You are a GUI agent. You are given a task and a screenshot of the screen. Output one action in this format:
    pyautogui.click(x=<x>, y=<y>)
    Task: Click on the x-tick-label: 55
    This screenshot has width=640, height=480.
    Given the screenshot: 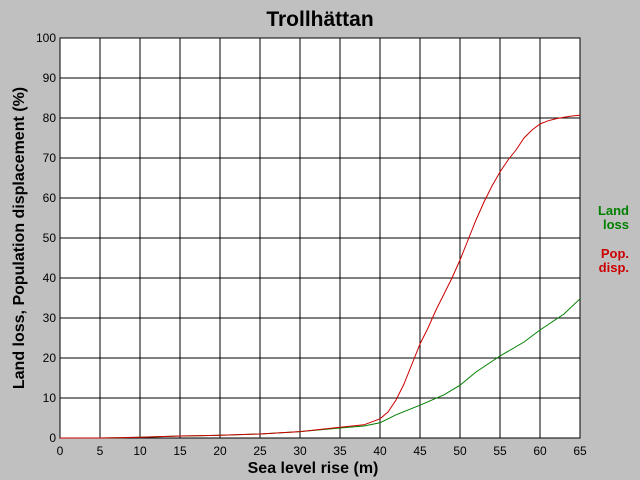 What is the action you would take?
    pyautogui.click(x=500, y=451)
    